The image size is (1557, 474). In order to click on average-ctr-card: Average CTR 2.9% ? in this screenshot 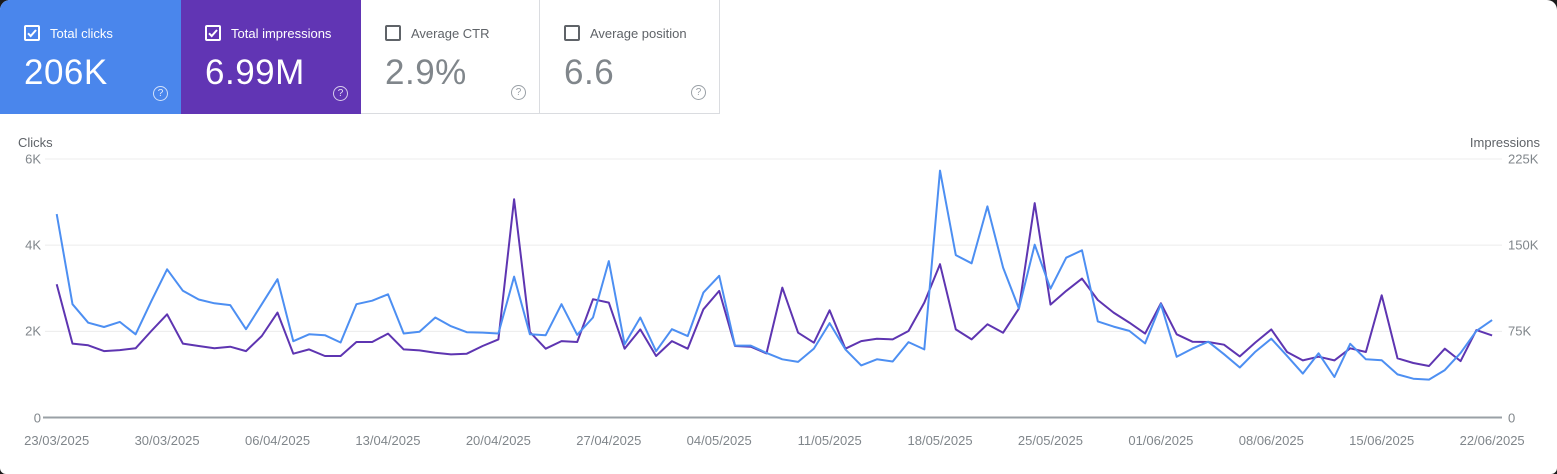, I will do `click(450, 57)`.